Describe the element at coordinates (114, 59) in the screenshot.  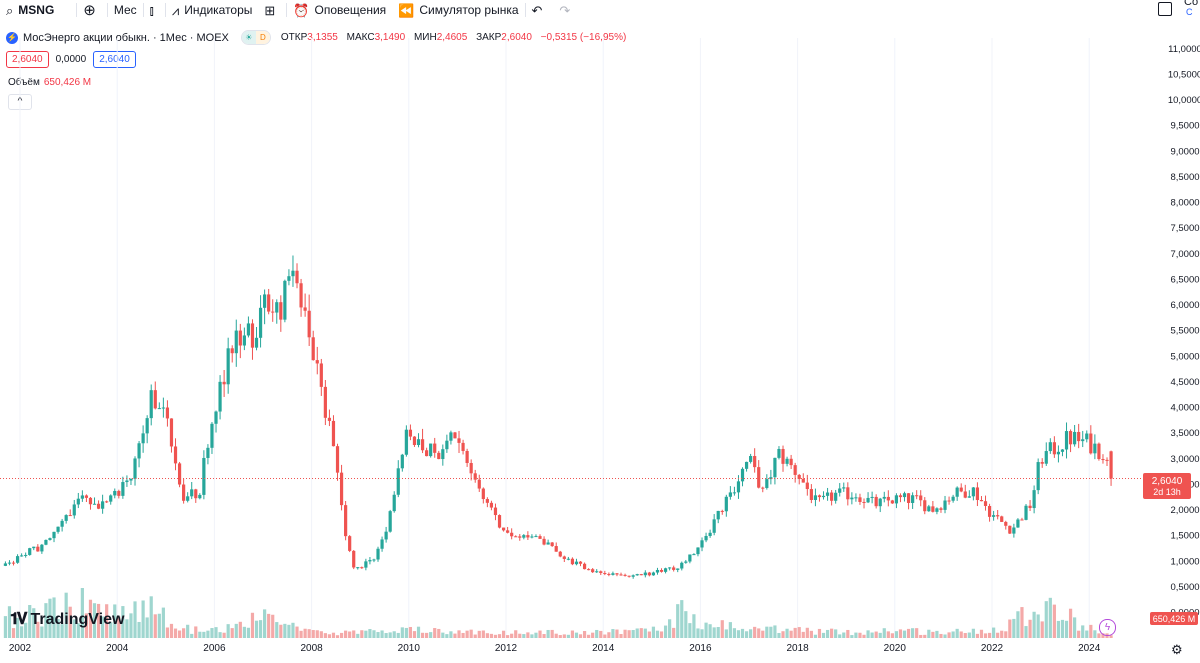
I see `buy-button: 2,6040` at that location.